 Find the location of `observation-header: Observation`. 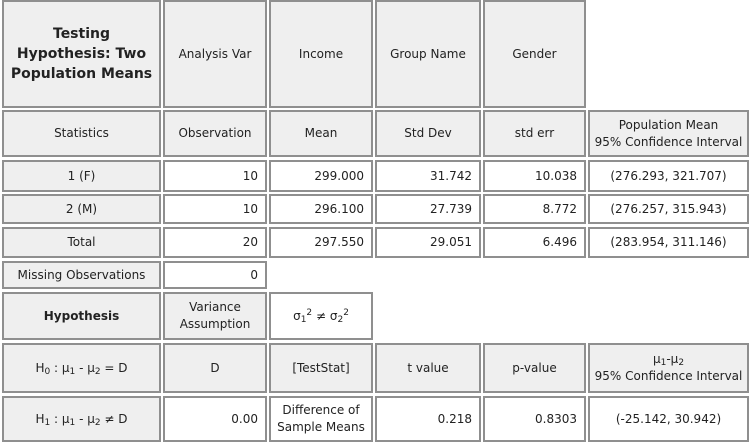

observation-header: Observation is located at coordinates (215, 133).